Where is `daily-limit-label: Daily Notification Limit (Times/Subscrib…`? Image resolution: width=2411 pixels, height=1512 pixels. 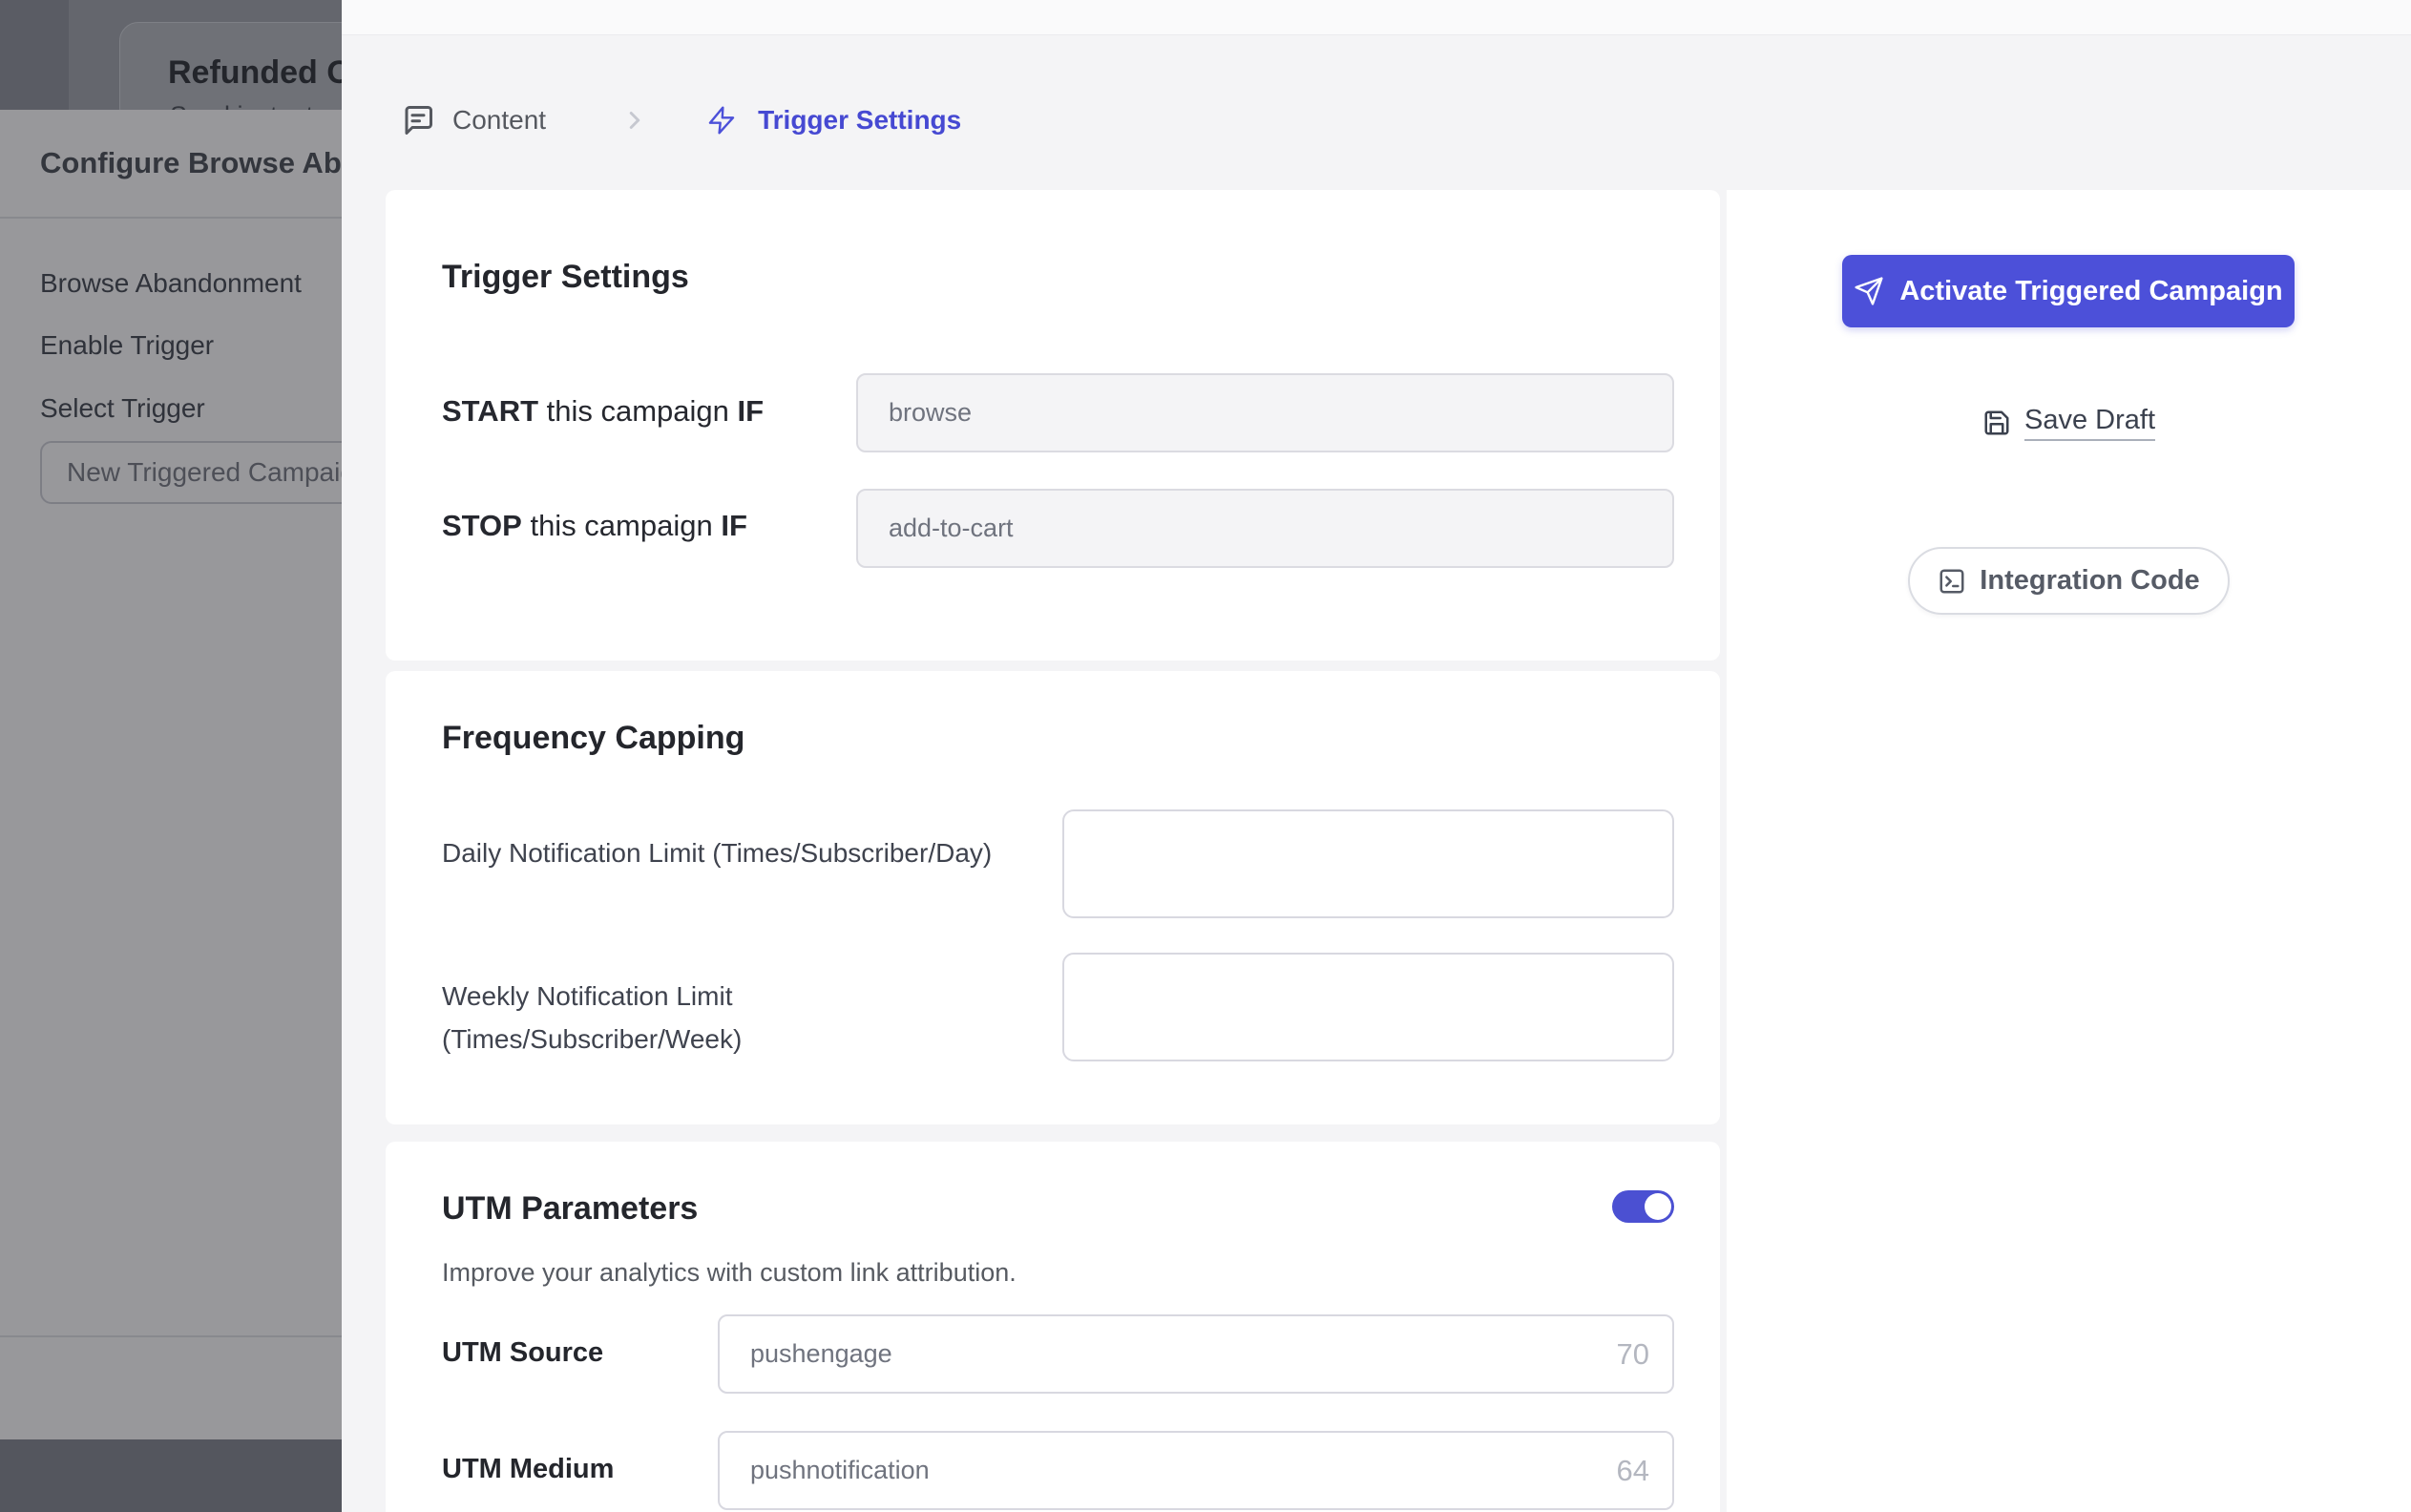 daily-limit-label: Daily Notification Limit (Times/Subscrib… is located at coordinates (717, 853).